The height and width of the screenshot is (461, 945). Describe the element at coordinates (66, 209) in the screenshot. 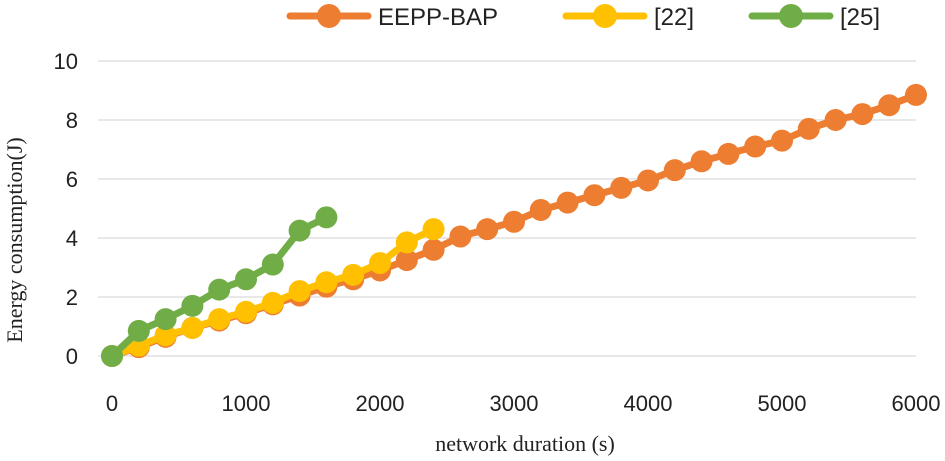

I see `y-axis-ticks: 0 2 4 6 8 10` at that location.